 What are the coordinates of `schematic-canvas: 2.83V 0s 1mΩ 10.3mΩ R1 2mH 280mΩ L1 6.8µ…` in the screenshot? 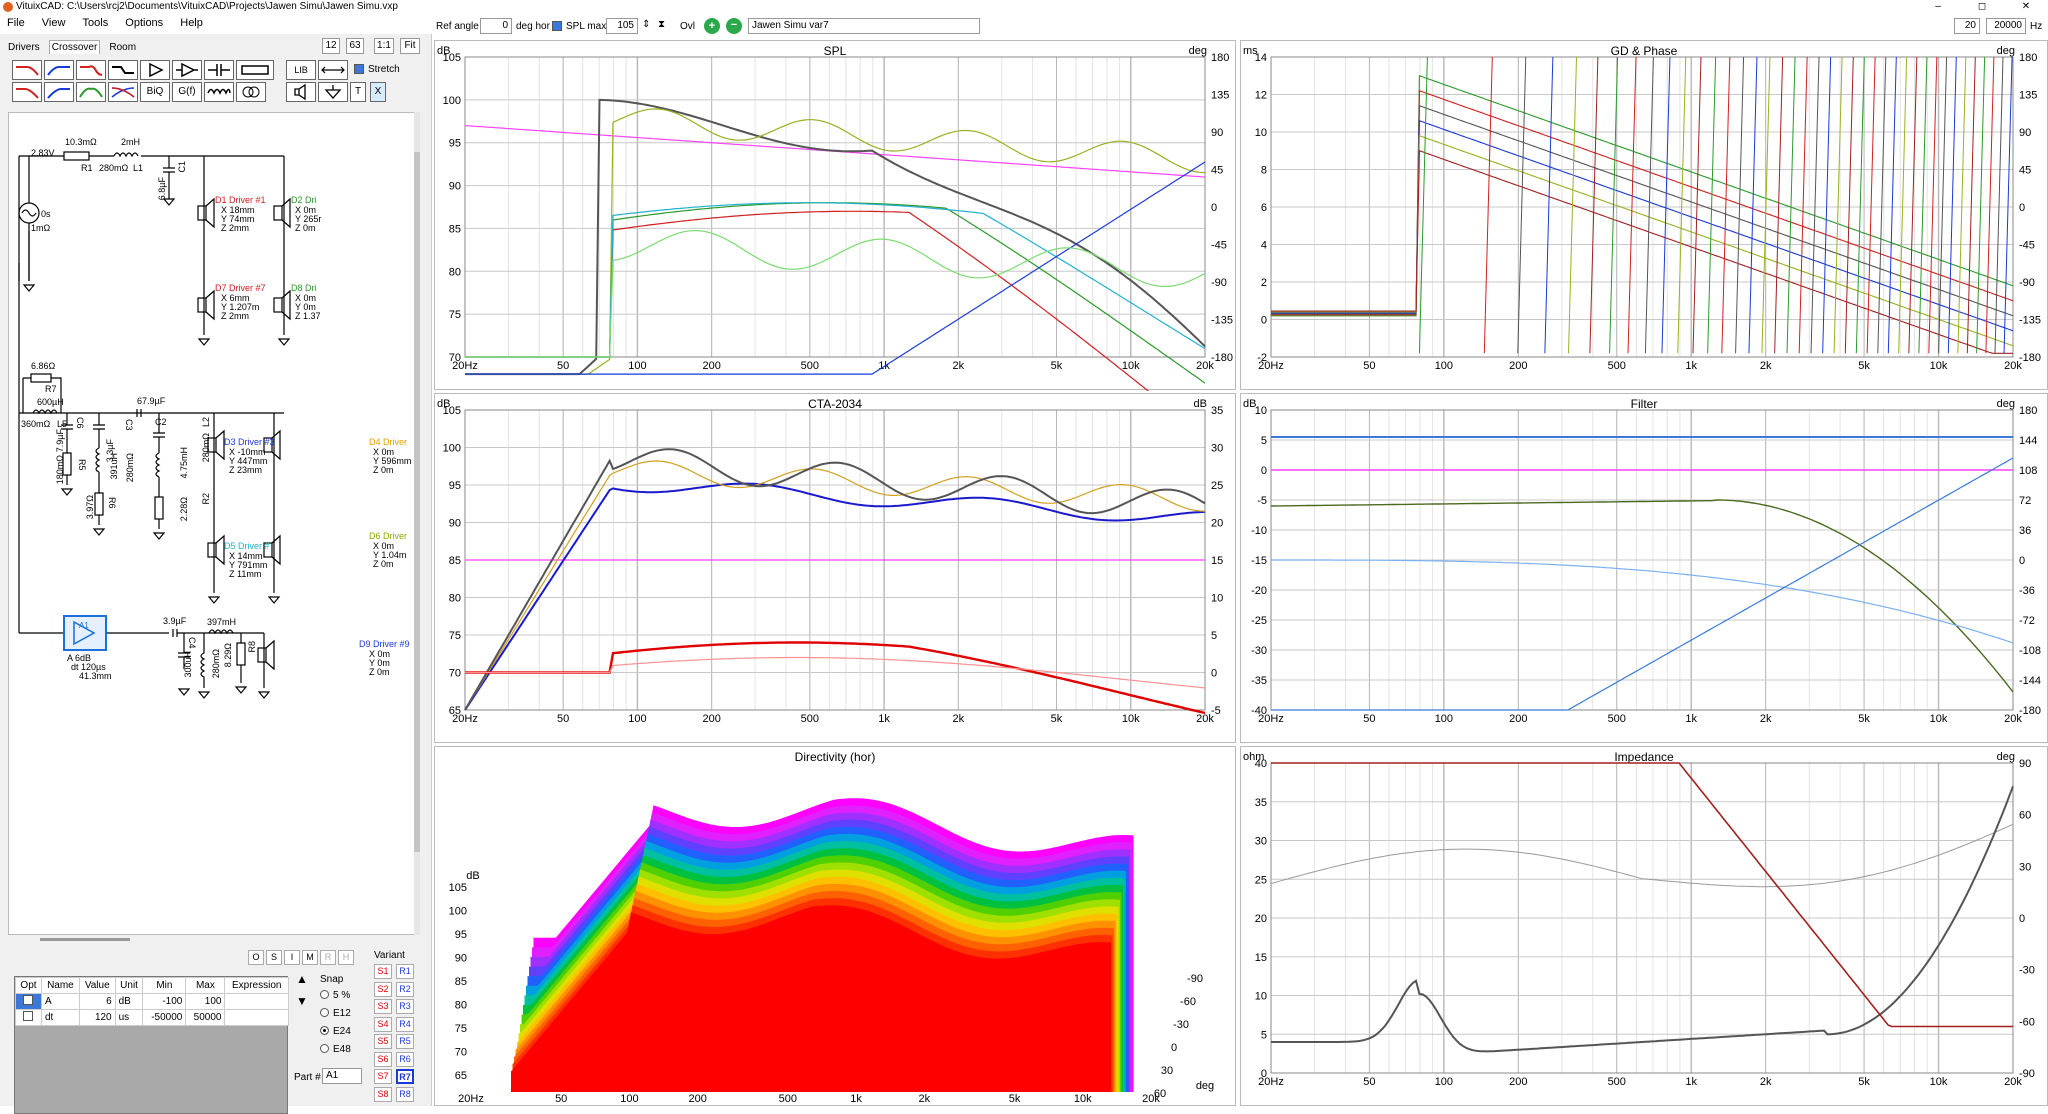 It's located at (213, 523).